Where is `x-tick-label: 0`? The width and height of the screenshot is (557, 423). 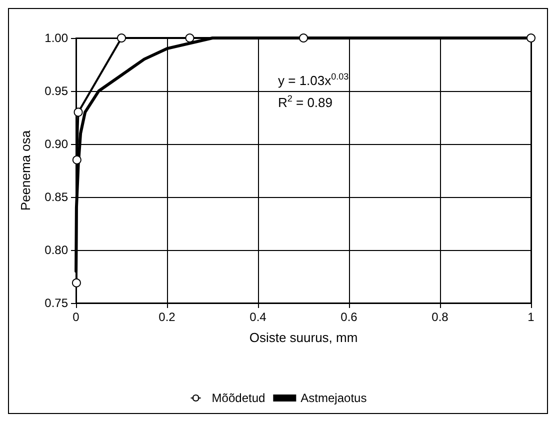
x-tick-label: 0 is located at coordinates (76, 317).